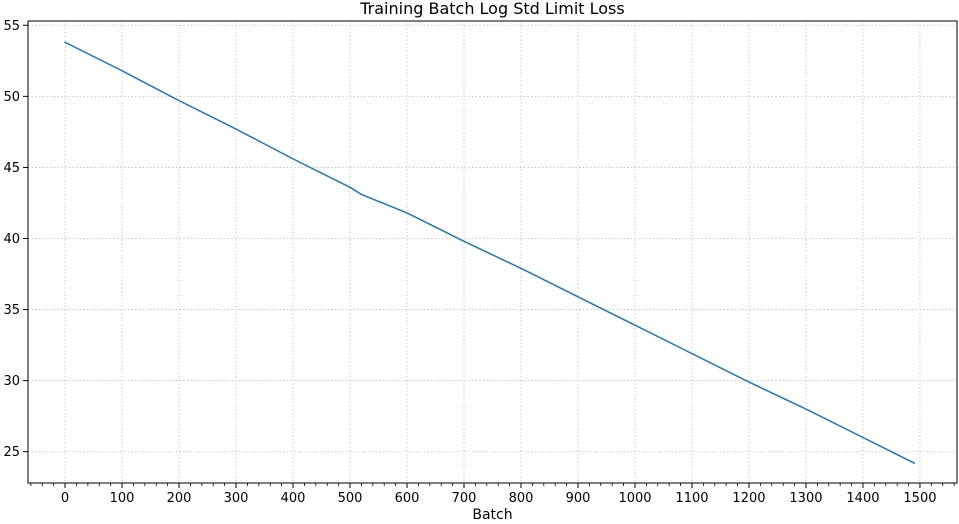 This screenshot has width=959, height=524. Describe the element at coordinates (464, 498) in the screenshot. I see `x-tick-label: 700` at that location.